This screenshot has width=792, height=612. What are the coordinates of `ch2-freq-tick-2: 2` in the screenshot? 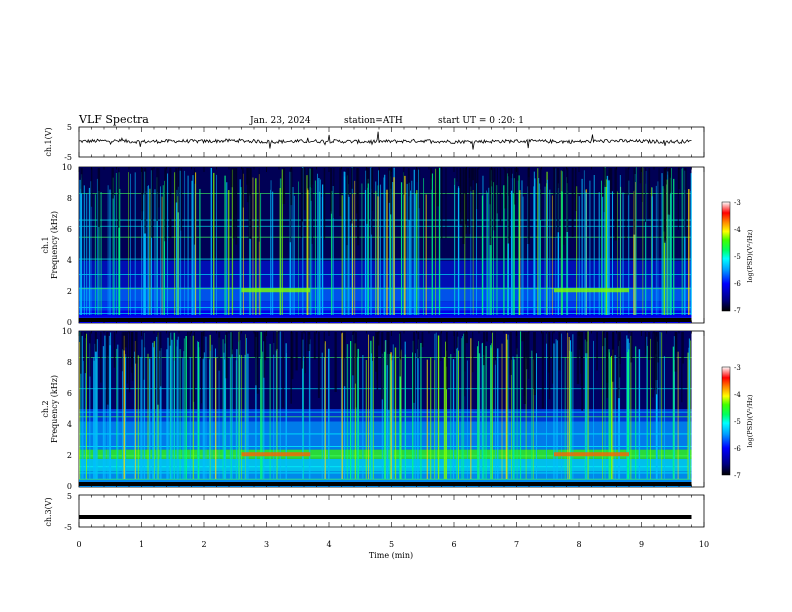 It's located at (69, 455).